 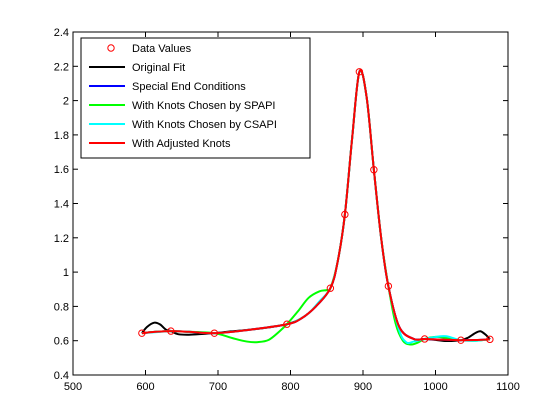 I want to click on y-tick-label: 2, so click(x=66, y=102).